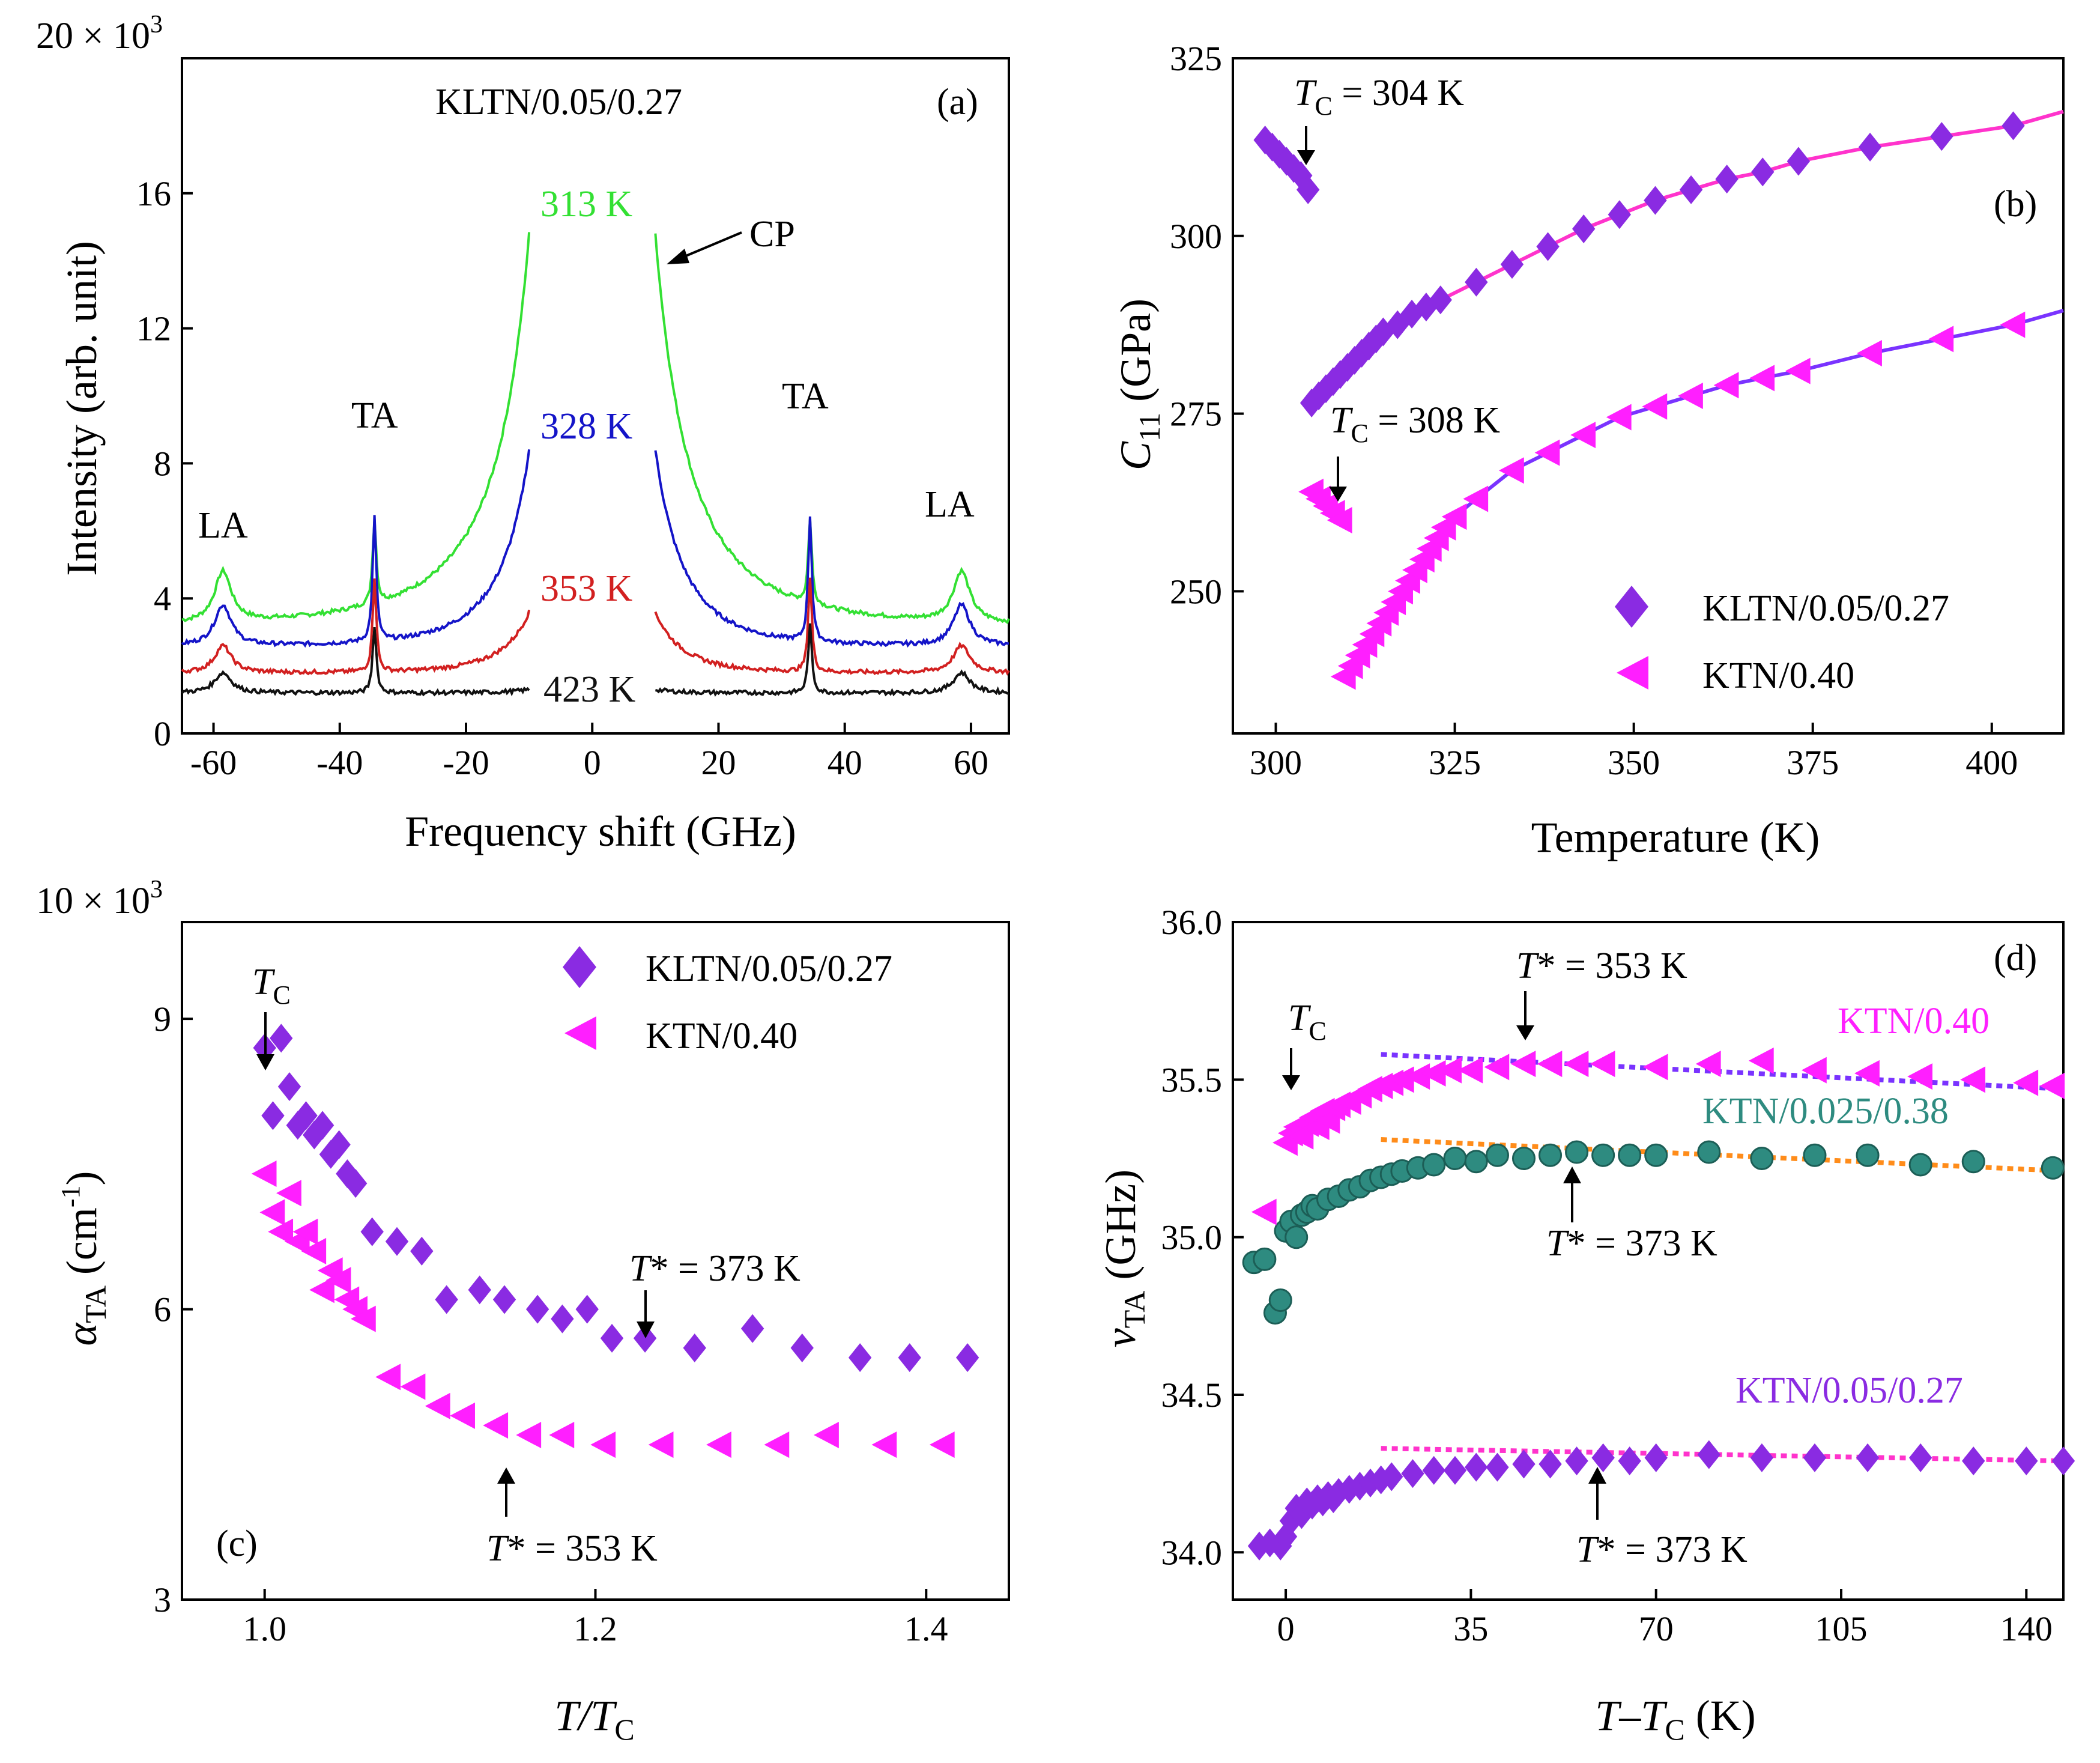 Image resolution: width=2100 pixels, height=1763 pixels. Describe the element at coordinates (1196, 591) in the screenshot. I see `panel-b-y-tick-label: 250` at that location.